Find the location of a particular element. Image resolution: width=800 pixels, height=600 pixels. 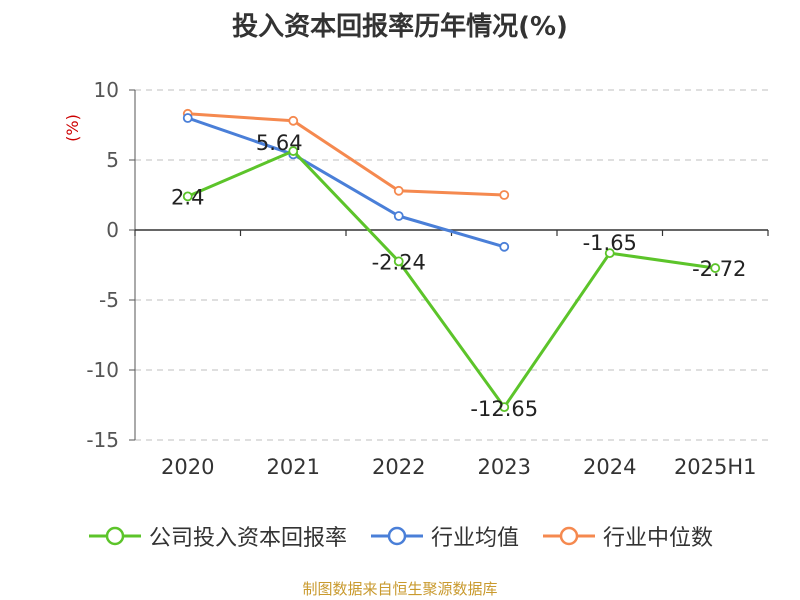

data-label: -2.72 is located at coordinates (719, 269).